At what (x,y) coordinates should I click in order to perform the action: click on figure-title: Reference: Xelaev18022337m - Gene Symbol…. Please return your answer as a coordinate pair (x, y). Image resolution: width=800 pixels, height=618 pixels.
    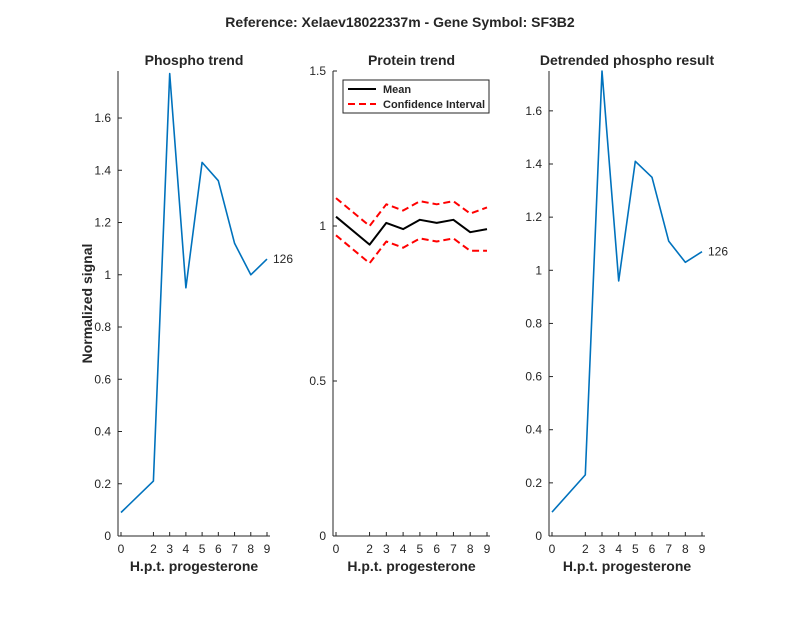
    Looking at the image, I should click on (400, 22).